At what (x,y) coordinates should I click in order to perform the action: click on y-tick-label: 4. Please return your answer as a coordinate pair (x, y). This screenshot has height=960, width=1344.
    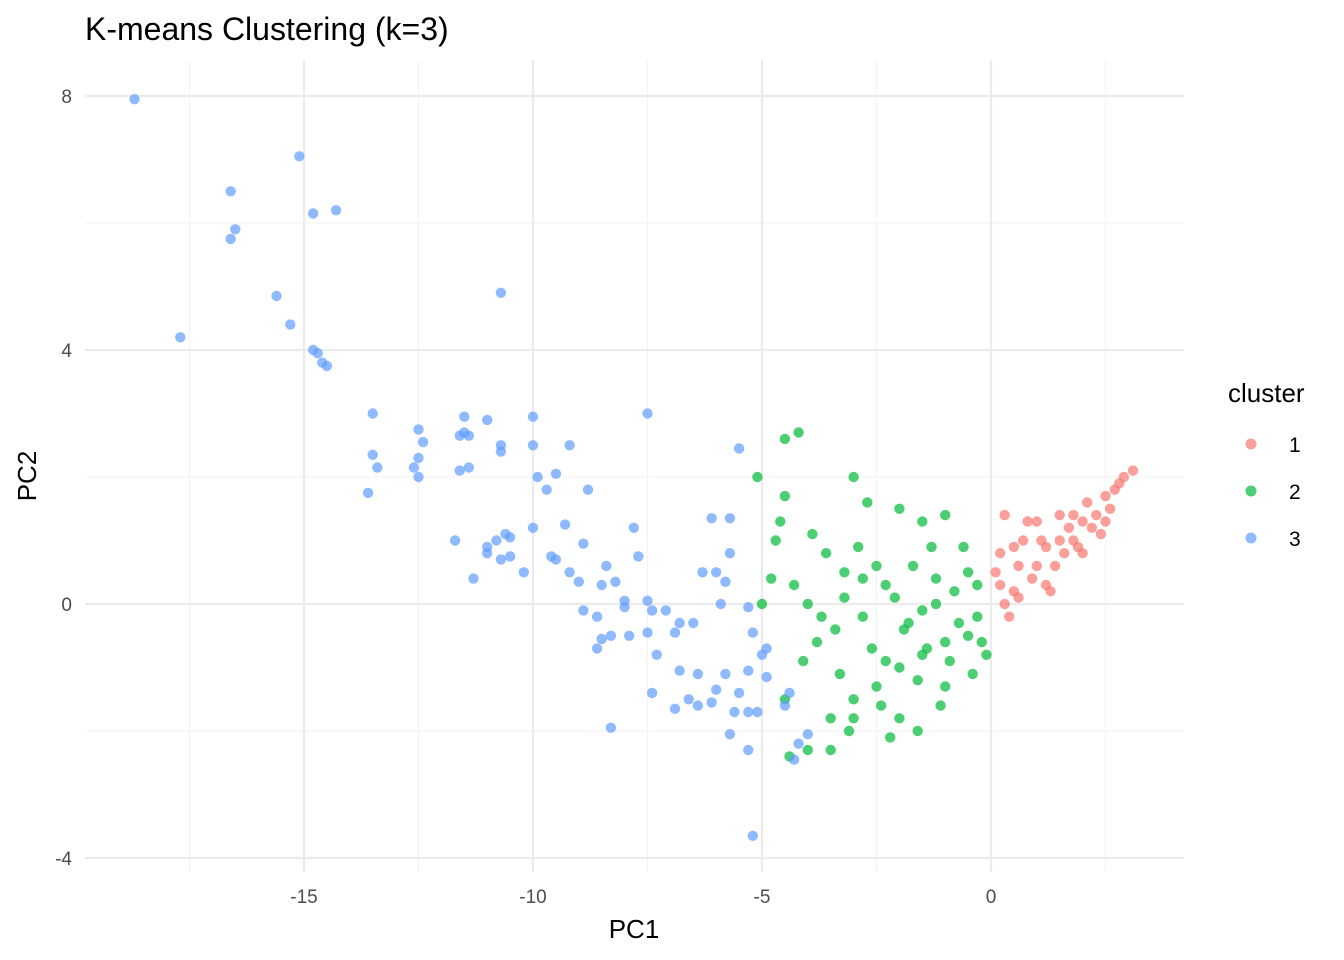
    Looking at the image, I should click on (66, 351).